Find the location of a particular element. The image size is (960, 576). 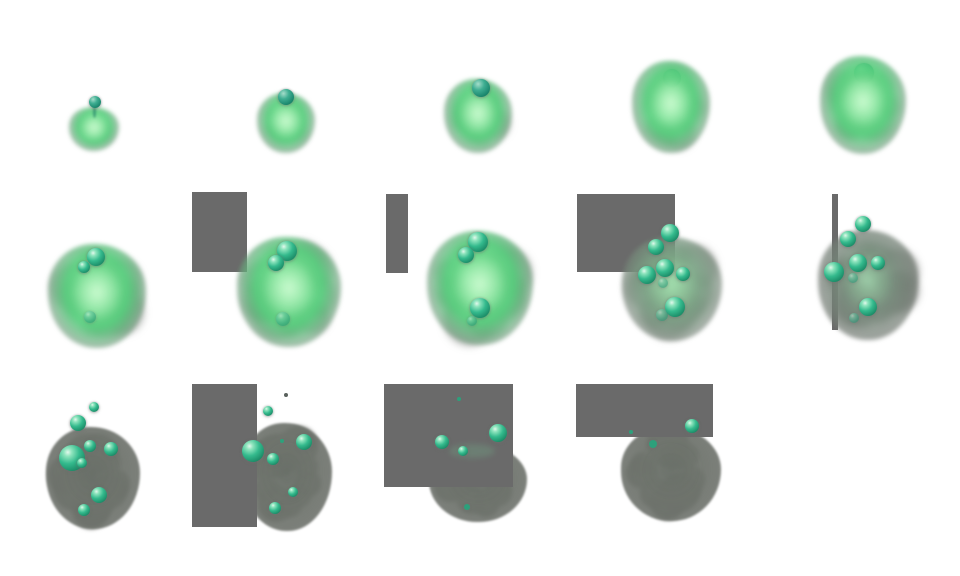

smoke-wisp is located at coordinates (94, 112).